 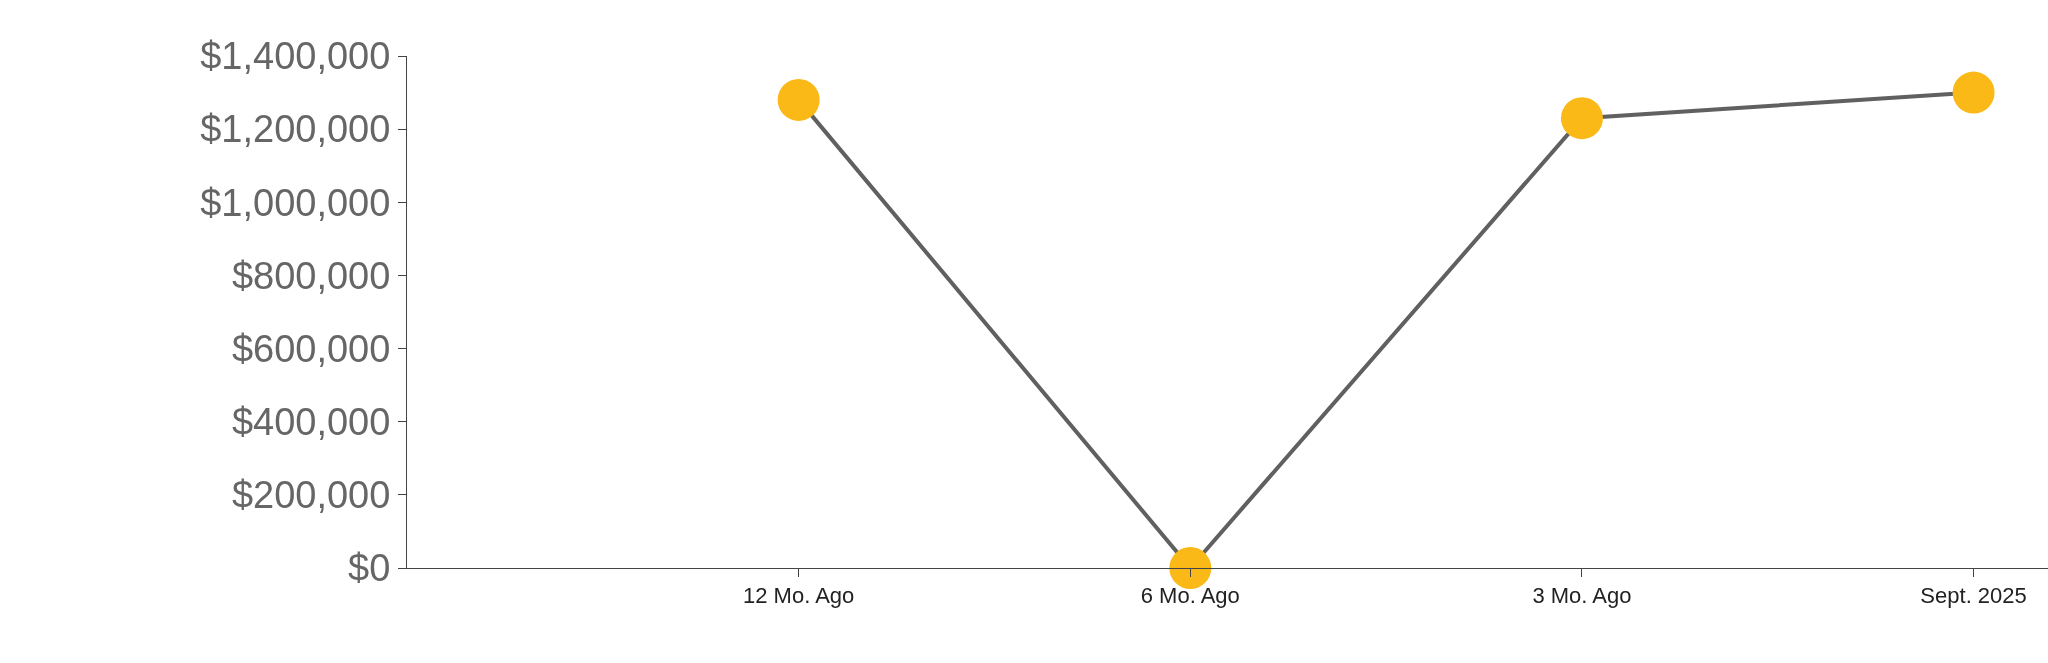 What do you see at coordinates (1973, 596) in the screenshot?
I see `x-tick-label: Sept. 2025` at bounding box center [1973, 596].